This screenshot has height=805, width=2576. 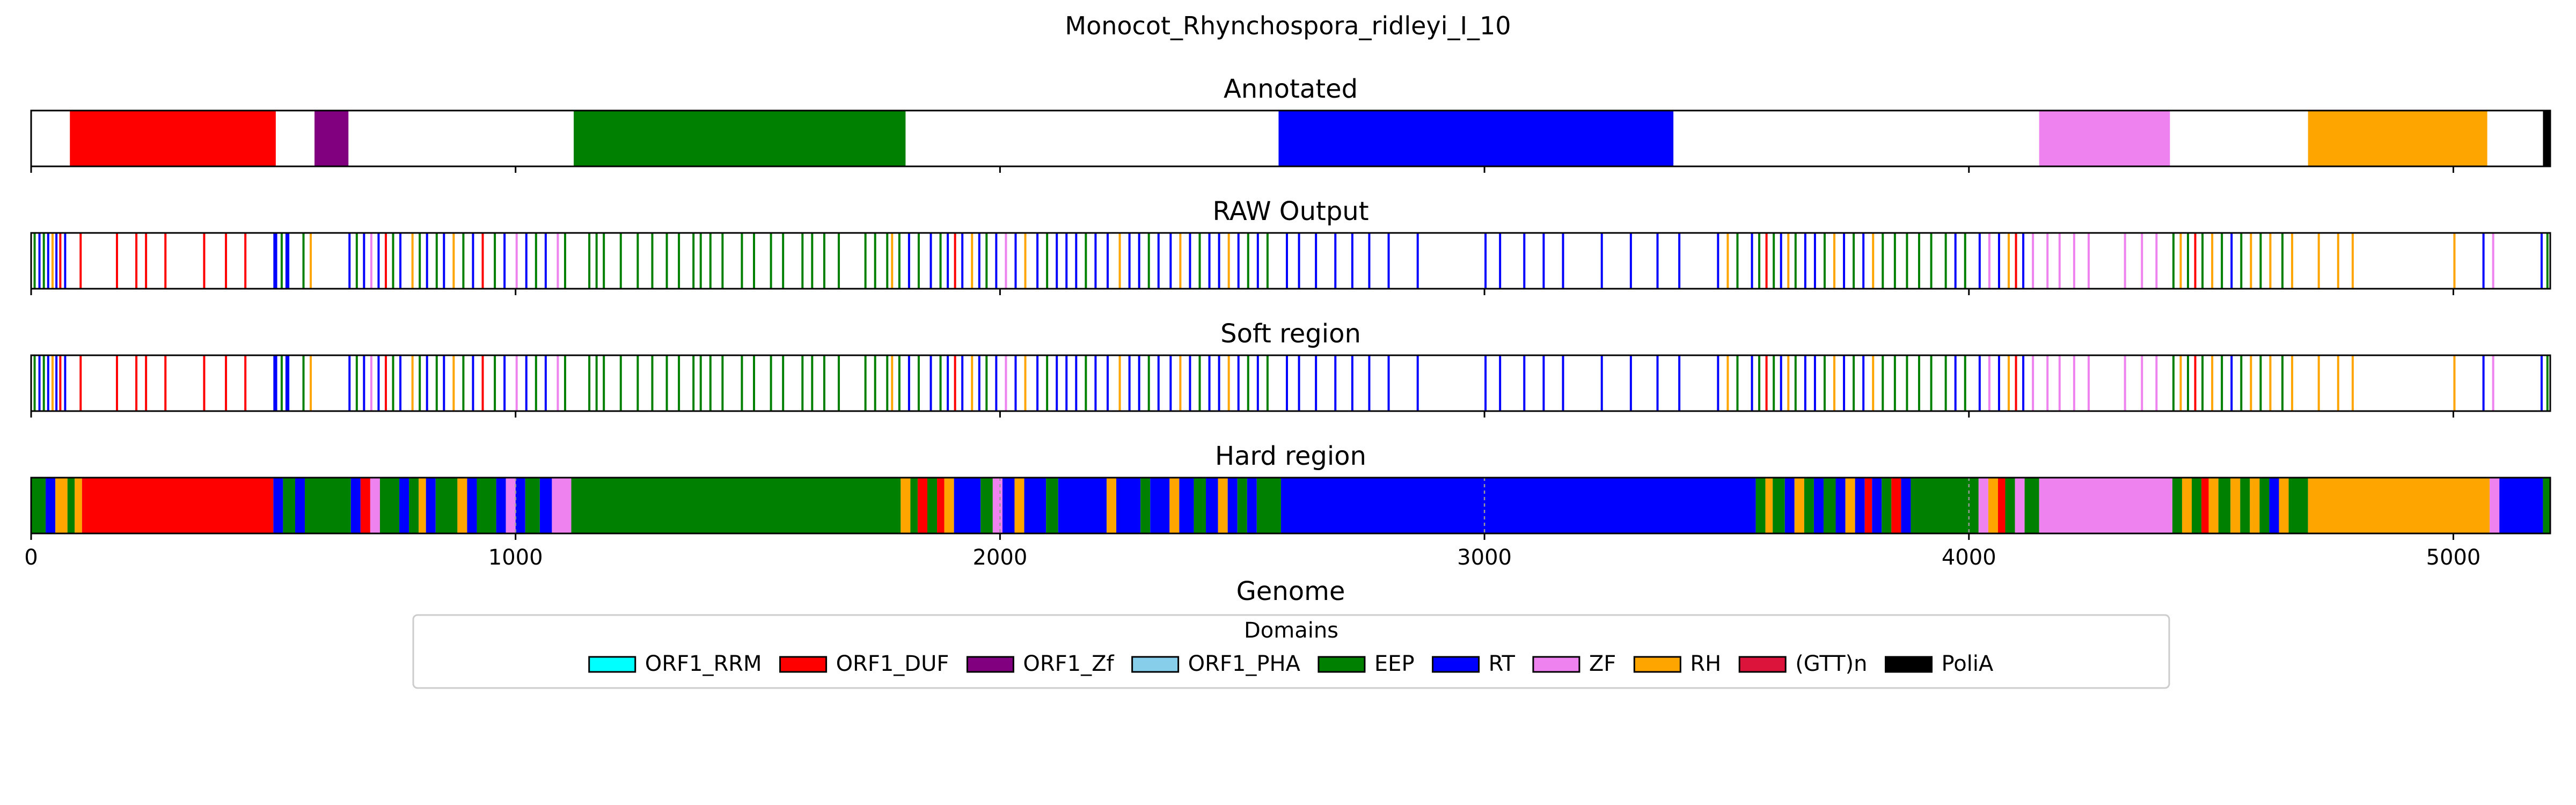 What do you see at coordinates (1705, 664) in the screenshot?
I see `legend-label: RH` at bounding box center [1705, 664].